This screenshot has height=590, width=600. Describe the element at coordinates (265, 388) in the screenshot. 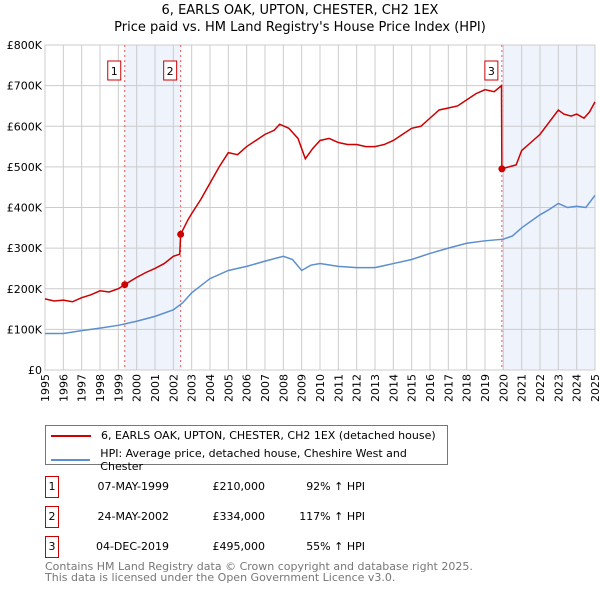

I see `x-tick-label: 2007` at that location.